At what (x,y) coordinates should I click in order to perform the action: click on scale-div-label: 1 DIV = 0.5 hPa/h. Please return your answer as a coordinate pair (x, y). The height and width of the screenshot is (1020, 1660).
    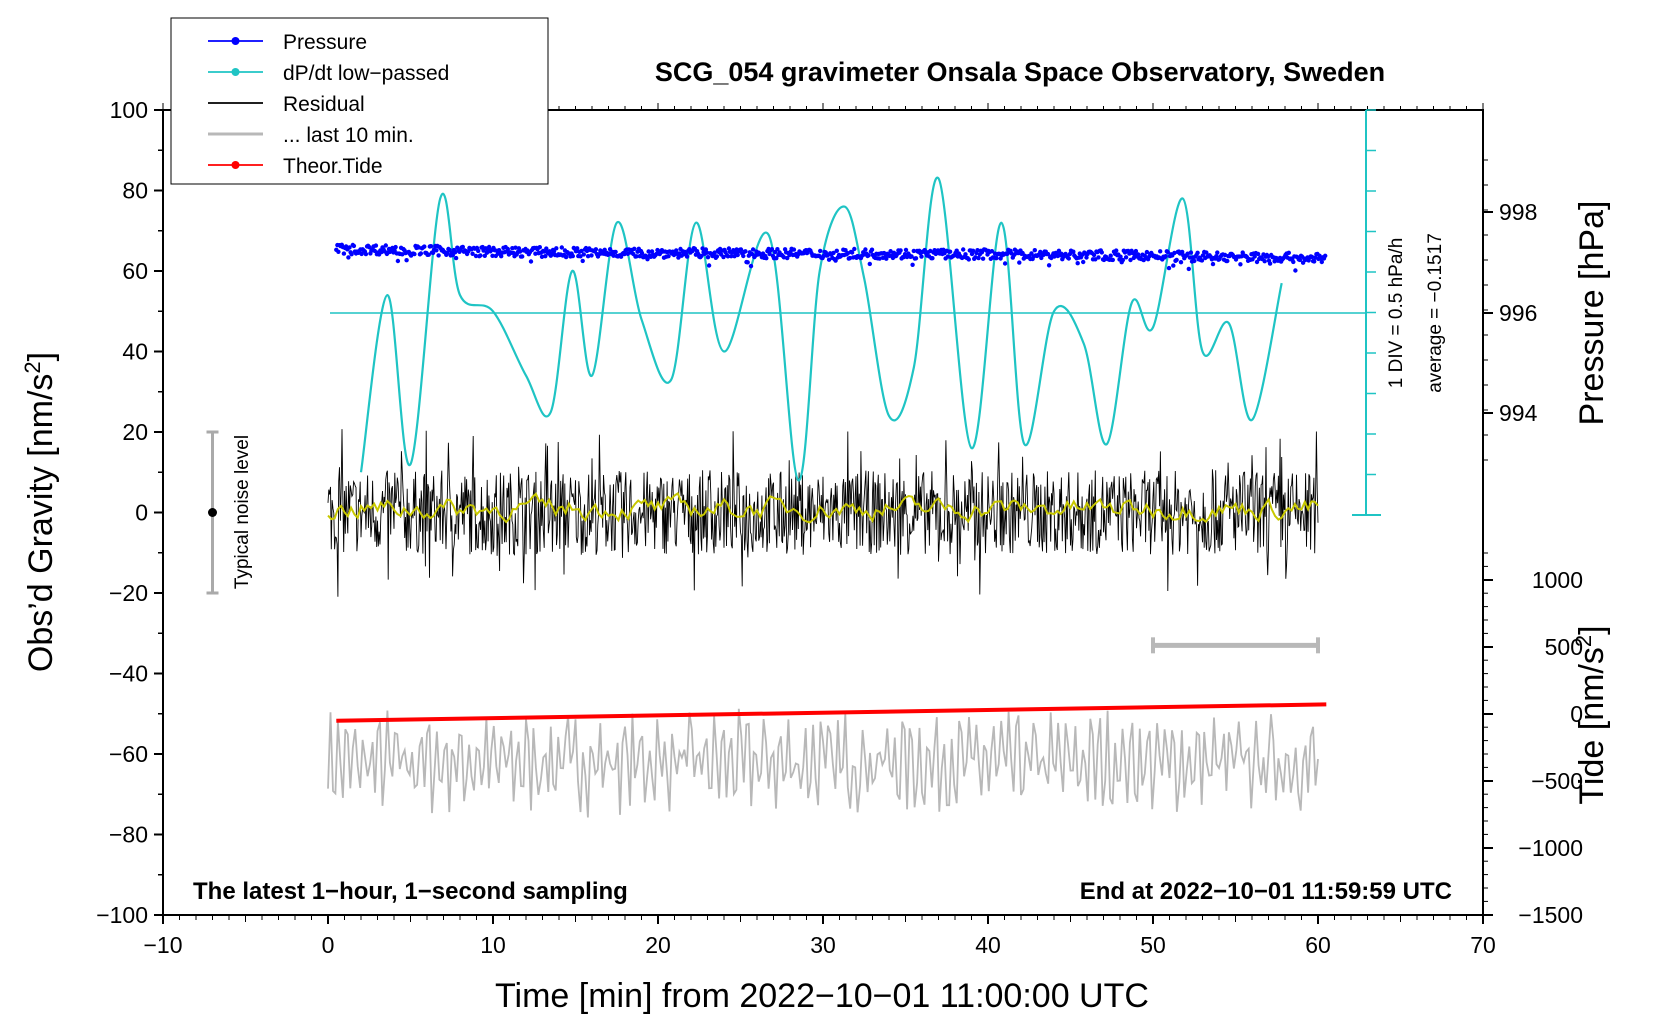
    Looking at the image, I should click on (1396, 313).